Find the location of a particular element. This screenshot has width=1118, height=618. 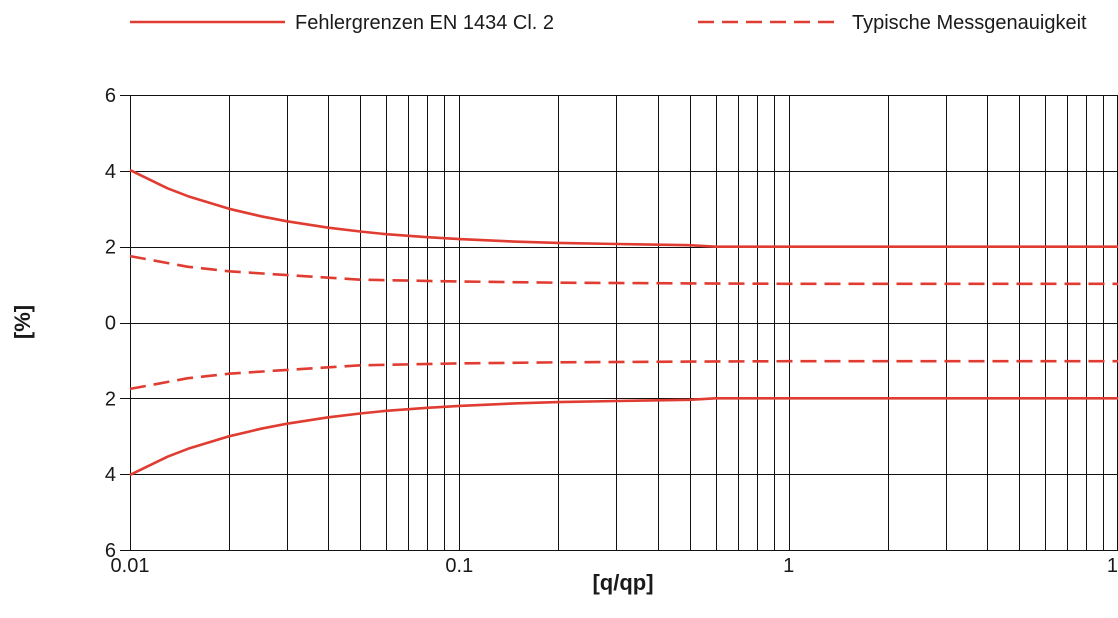

x-tick-label: 0.1 is located at coordinates (459, 566).